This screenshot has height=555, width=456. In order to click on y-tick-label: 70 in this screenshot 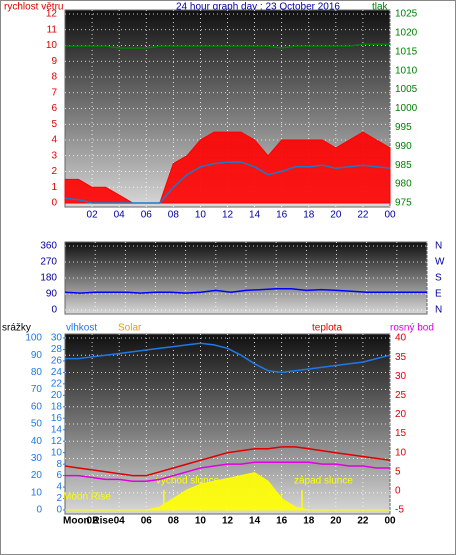, I will do `click(37, 389)`.